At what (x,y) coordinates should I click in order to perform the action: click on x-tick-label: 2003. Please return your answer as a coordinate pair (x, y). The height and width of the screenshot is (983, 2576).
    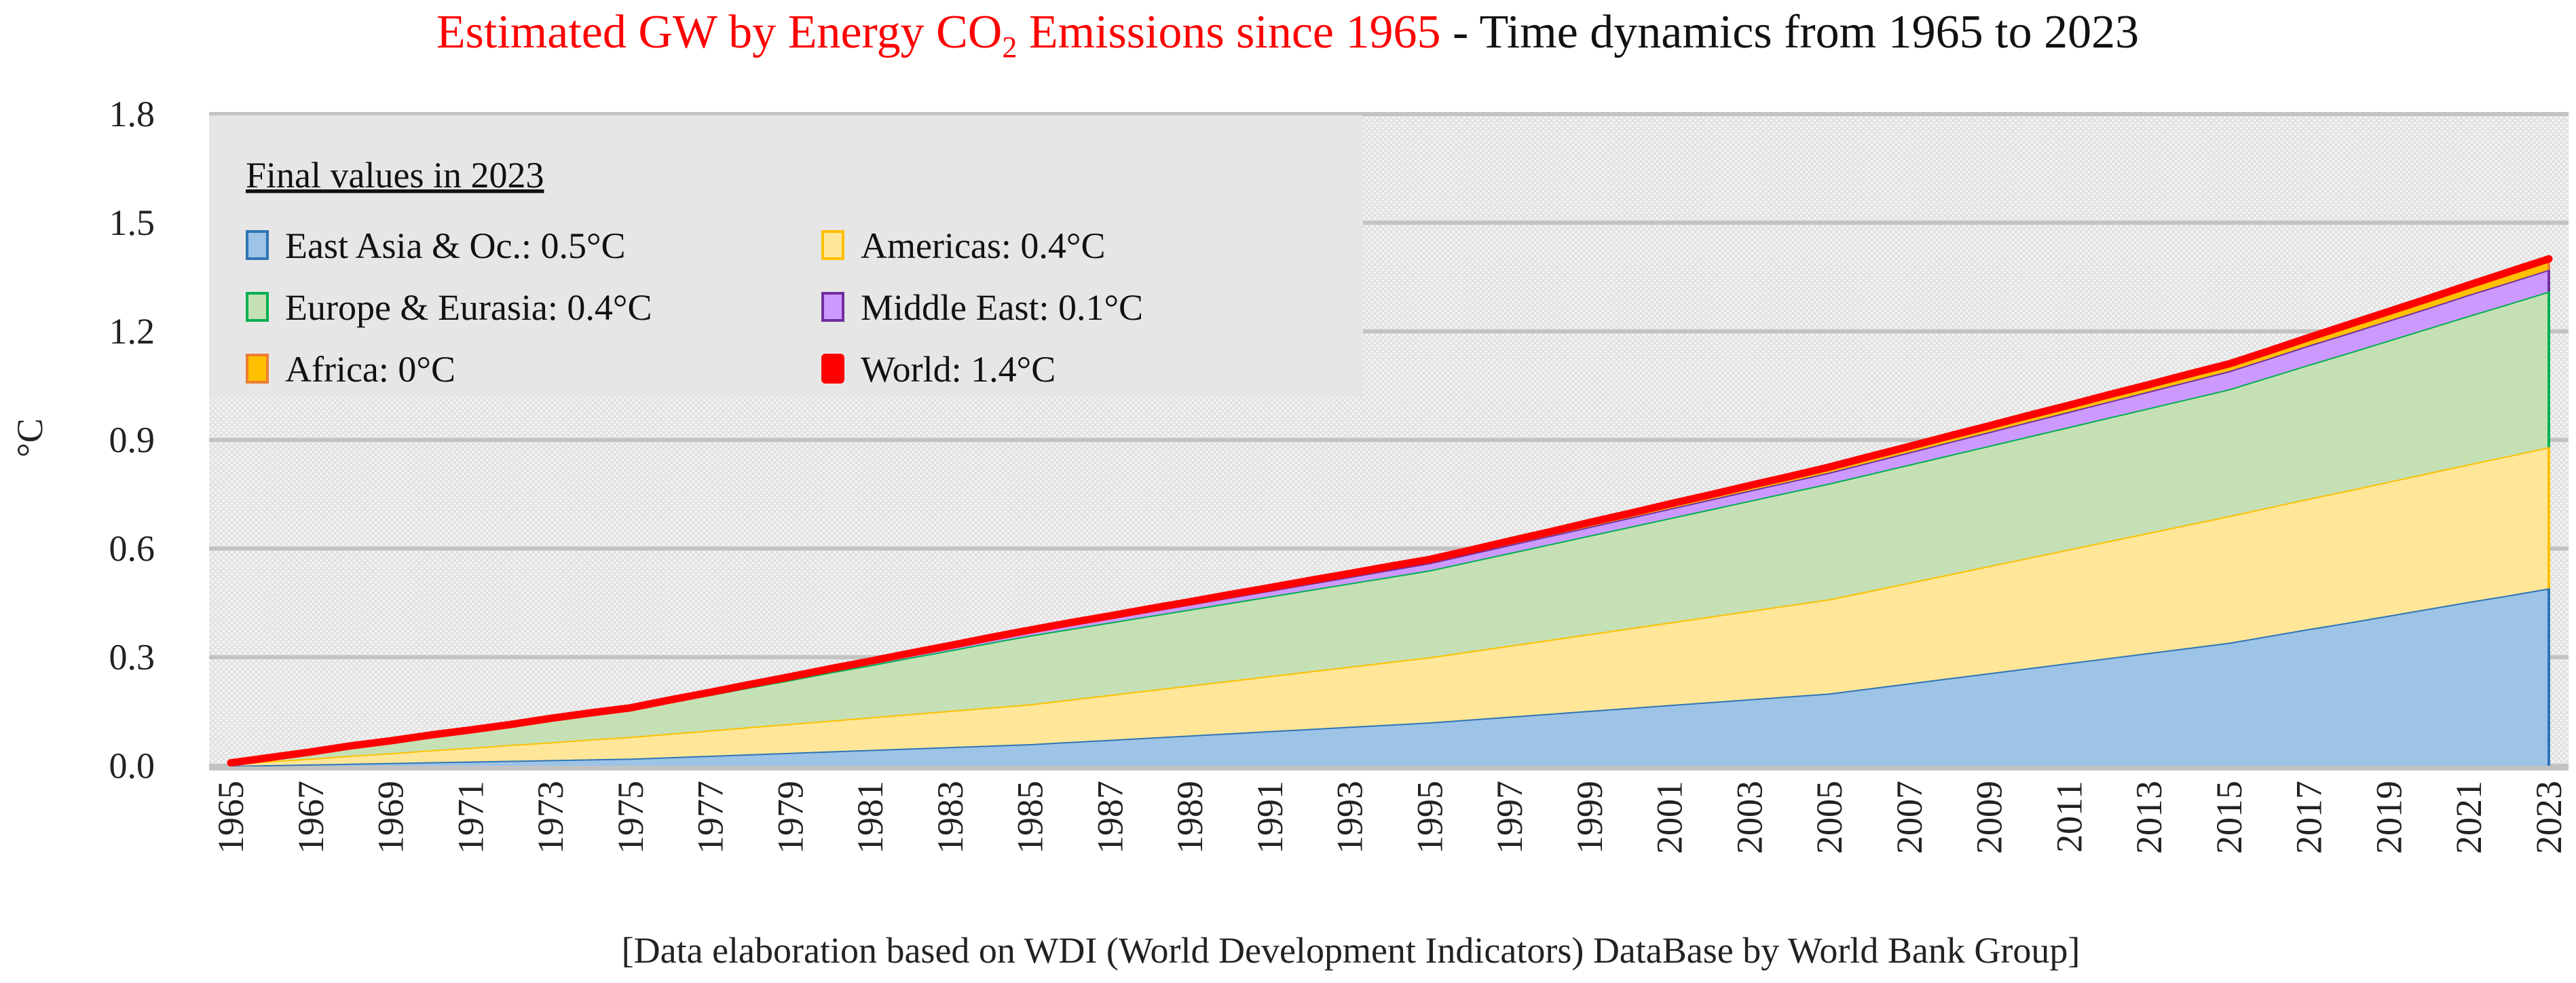
    Looking at the image, I should click on (1750, 817).